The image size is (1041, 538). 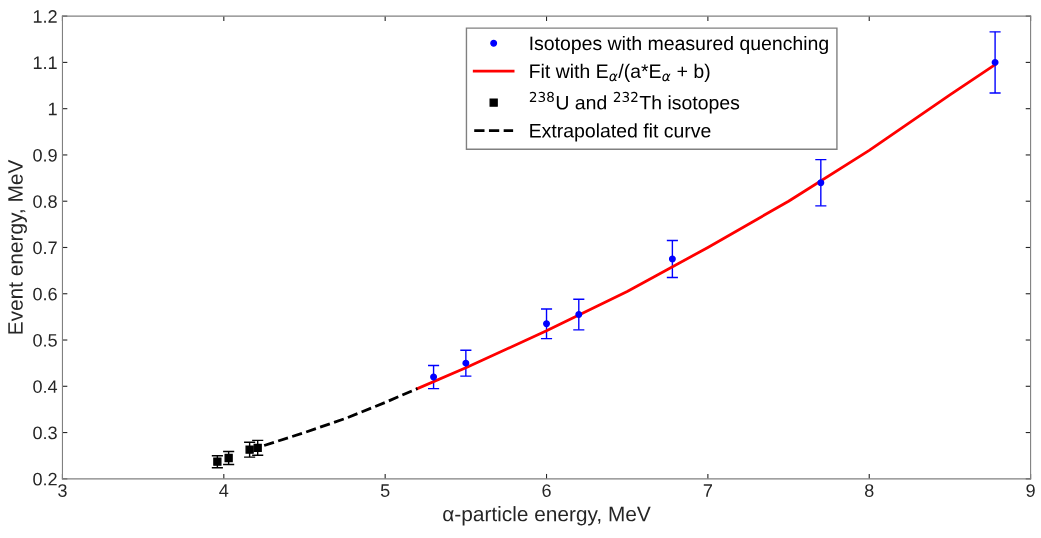 What do you see at coordinates (340, 417) in the screenshot?
I see `line-series` at bounding box center [340, 417].